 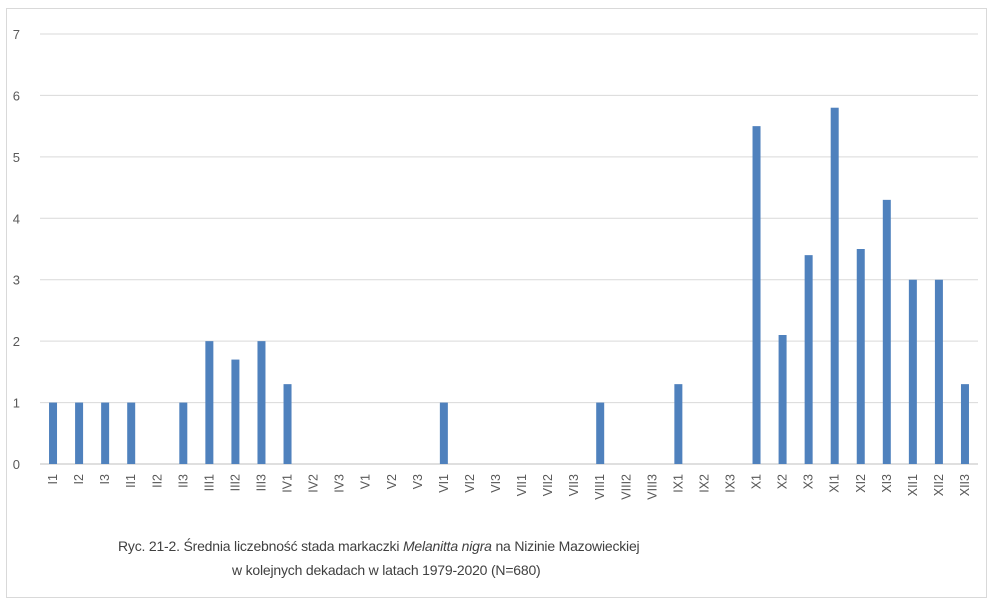 What do you see at coordinates (16, 280) in the screenshot?
I see `y-tick-label: 3` at bounding box center [16, 280].